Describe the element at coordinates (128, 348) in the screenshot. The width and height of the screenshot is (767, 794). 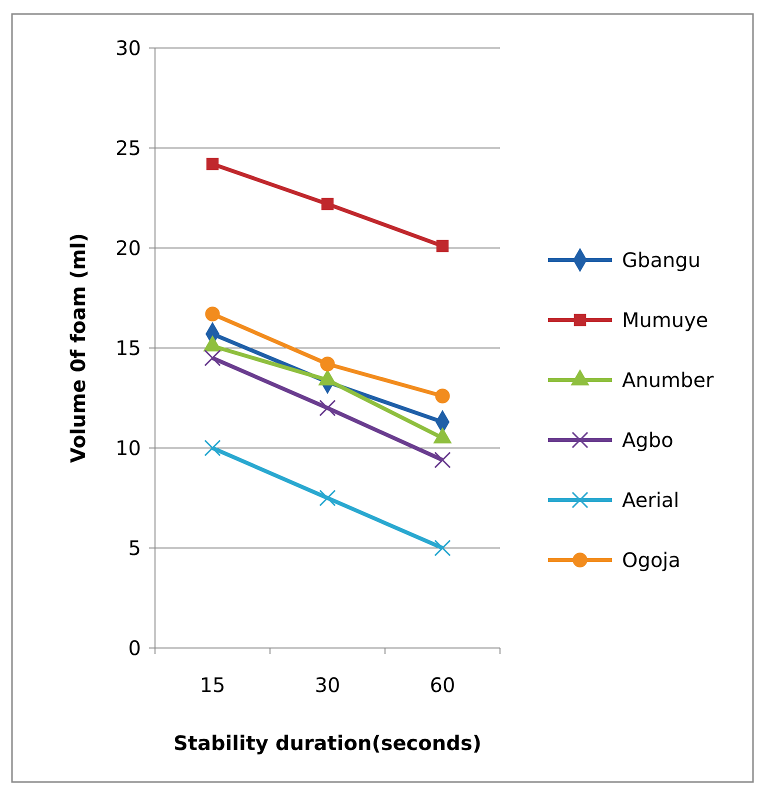
I see `y-tick-label: 15` at that location.